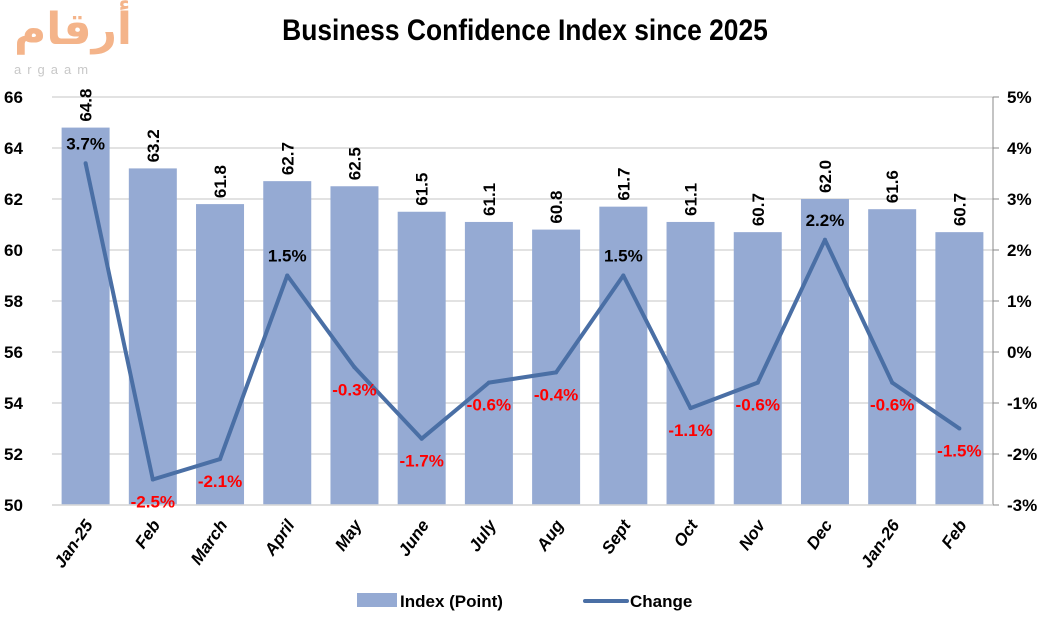 The height and width of the screenshot is (622, 1050). Describe the element at coordinates (820, 534) in the screenshot. I see `x-tick-label: Dec` at that location.